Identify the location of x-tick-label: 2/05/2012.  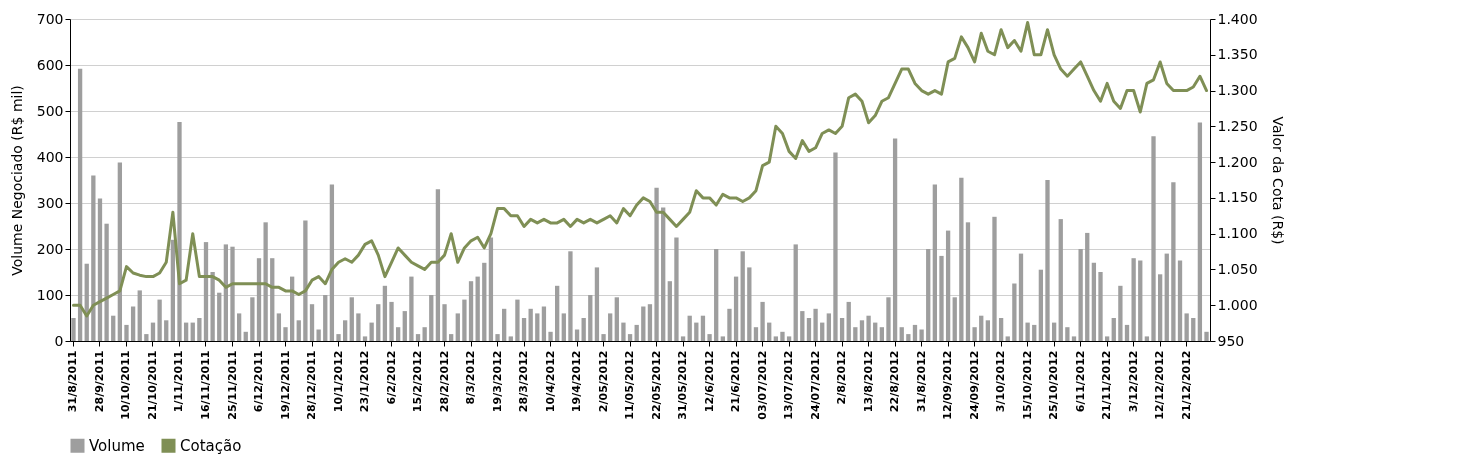
(603, 381).